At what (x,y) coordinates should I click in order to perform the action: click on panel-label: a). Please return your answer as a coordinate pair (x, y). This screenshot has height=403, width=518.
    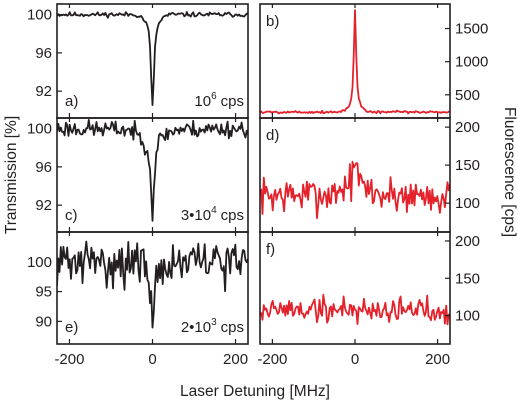
    Looking at the image, I should click on (71, 101).